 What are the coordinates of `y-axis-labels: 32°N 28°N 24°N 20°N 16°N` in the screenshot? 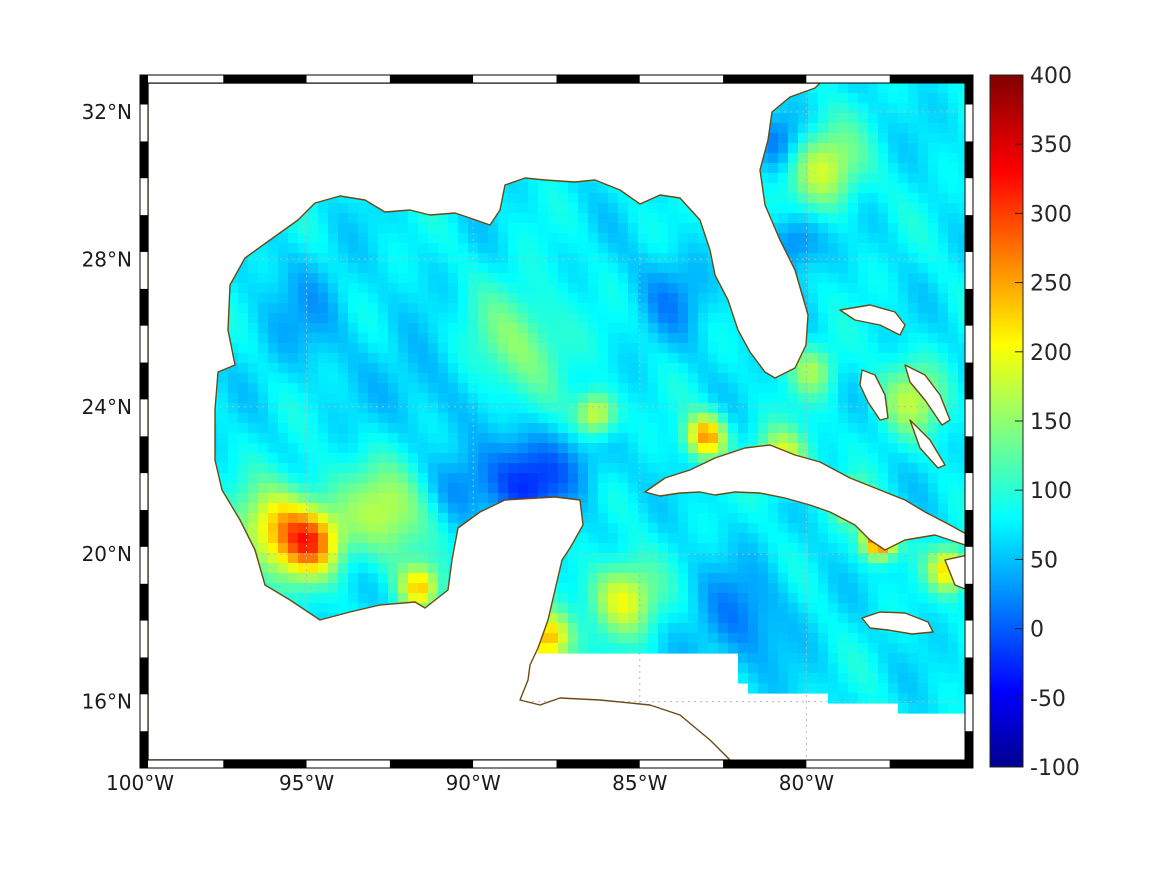 It's located at (107, 407).